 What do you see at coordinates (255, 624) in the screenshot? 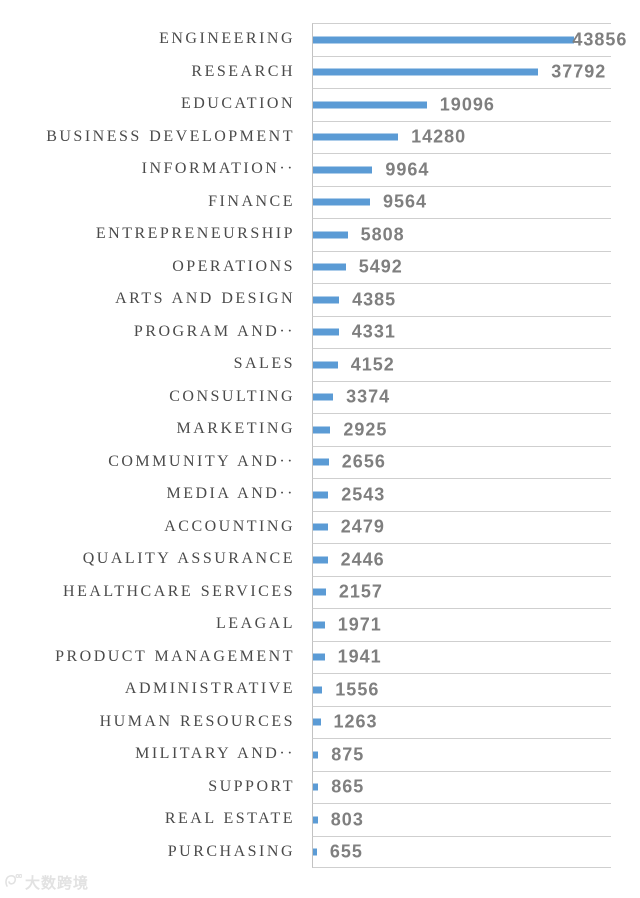
I see `category-label: LEAGAL` at bounding box center [255, 624].